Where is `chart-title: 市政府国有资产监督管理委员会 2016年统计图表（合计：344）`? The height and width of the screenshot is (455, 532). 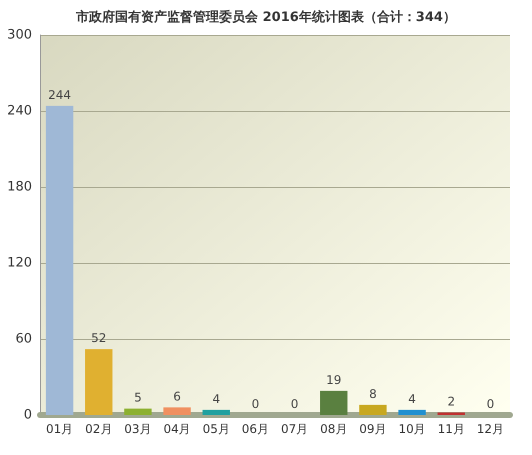 chart-title: 市政府国有资产监督管理委员会 2016年统计图表（合计：344） is located at coordinates (265, 17).